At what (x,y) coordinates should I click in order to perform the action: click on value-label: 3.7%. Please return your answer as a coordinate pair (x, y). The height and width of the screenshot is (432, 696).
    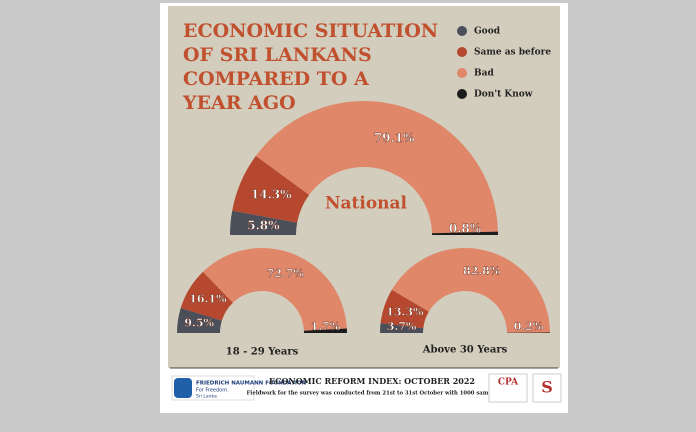
    Looking at the image, I should click on (402, 326).